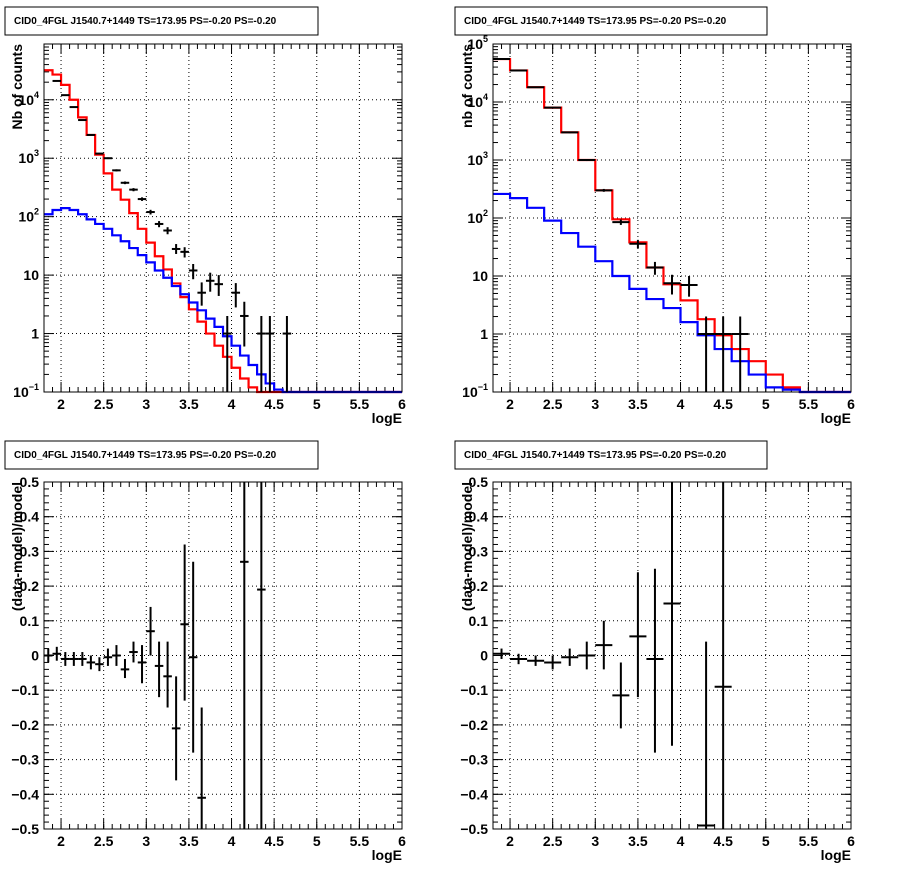  I want to click on y-tick-label: 10⁵, so click(477, 43).